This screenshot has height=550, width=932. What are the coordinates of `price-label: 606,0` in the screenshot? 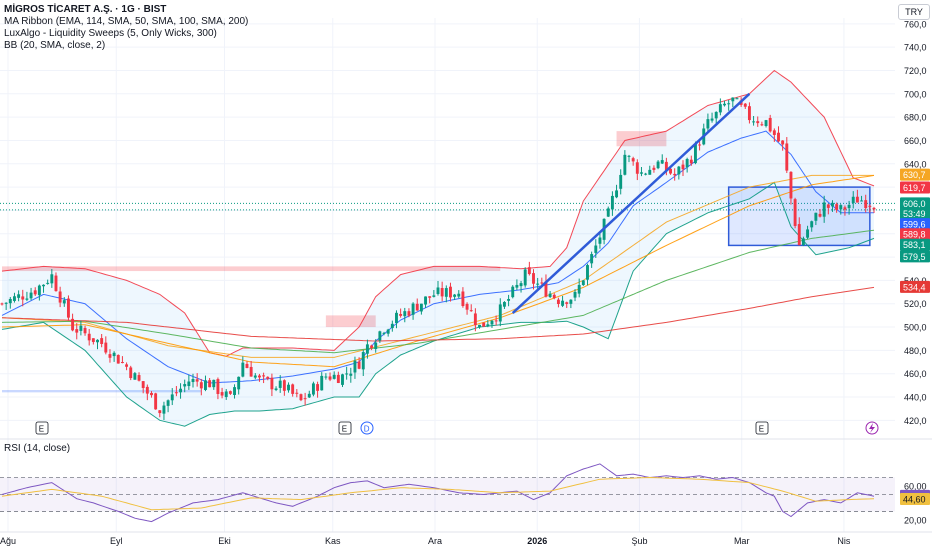 It's located at (914, 204).